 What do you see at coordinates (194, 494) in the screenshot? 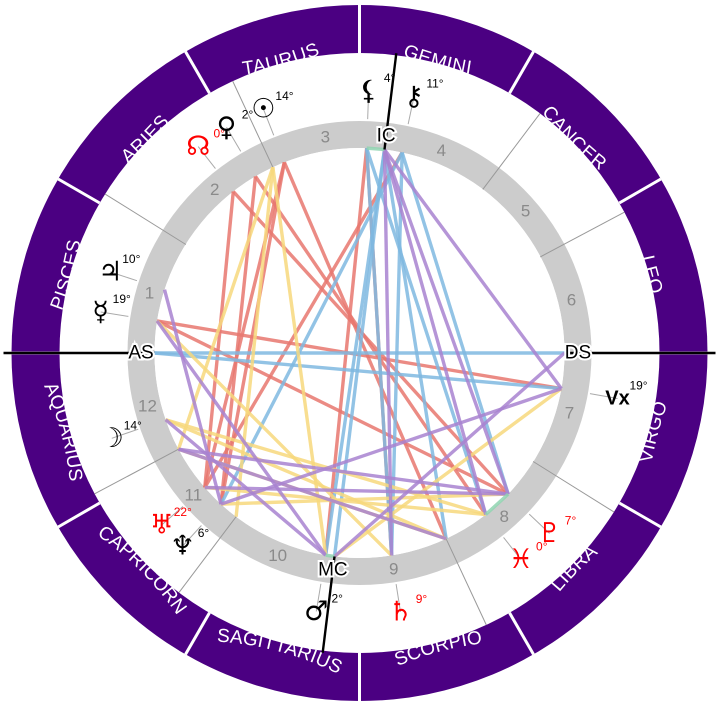
I see `house-number-11: 11` at bounding box center [194, 494].